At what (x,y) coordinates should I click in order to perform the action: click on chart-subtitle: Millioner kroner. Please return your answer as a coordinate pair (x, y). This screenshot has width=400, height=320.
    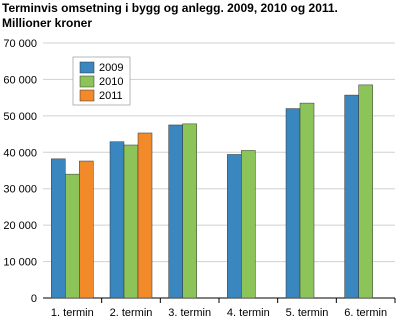
    Looking at the image, I should click on (47, 23).